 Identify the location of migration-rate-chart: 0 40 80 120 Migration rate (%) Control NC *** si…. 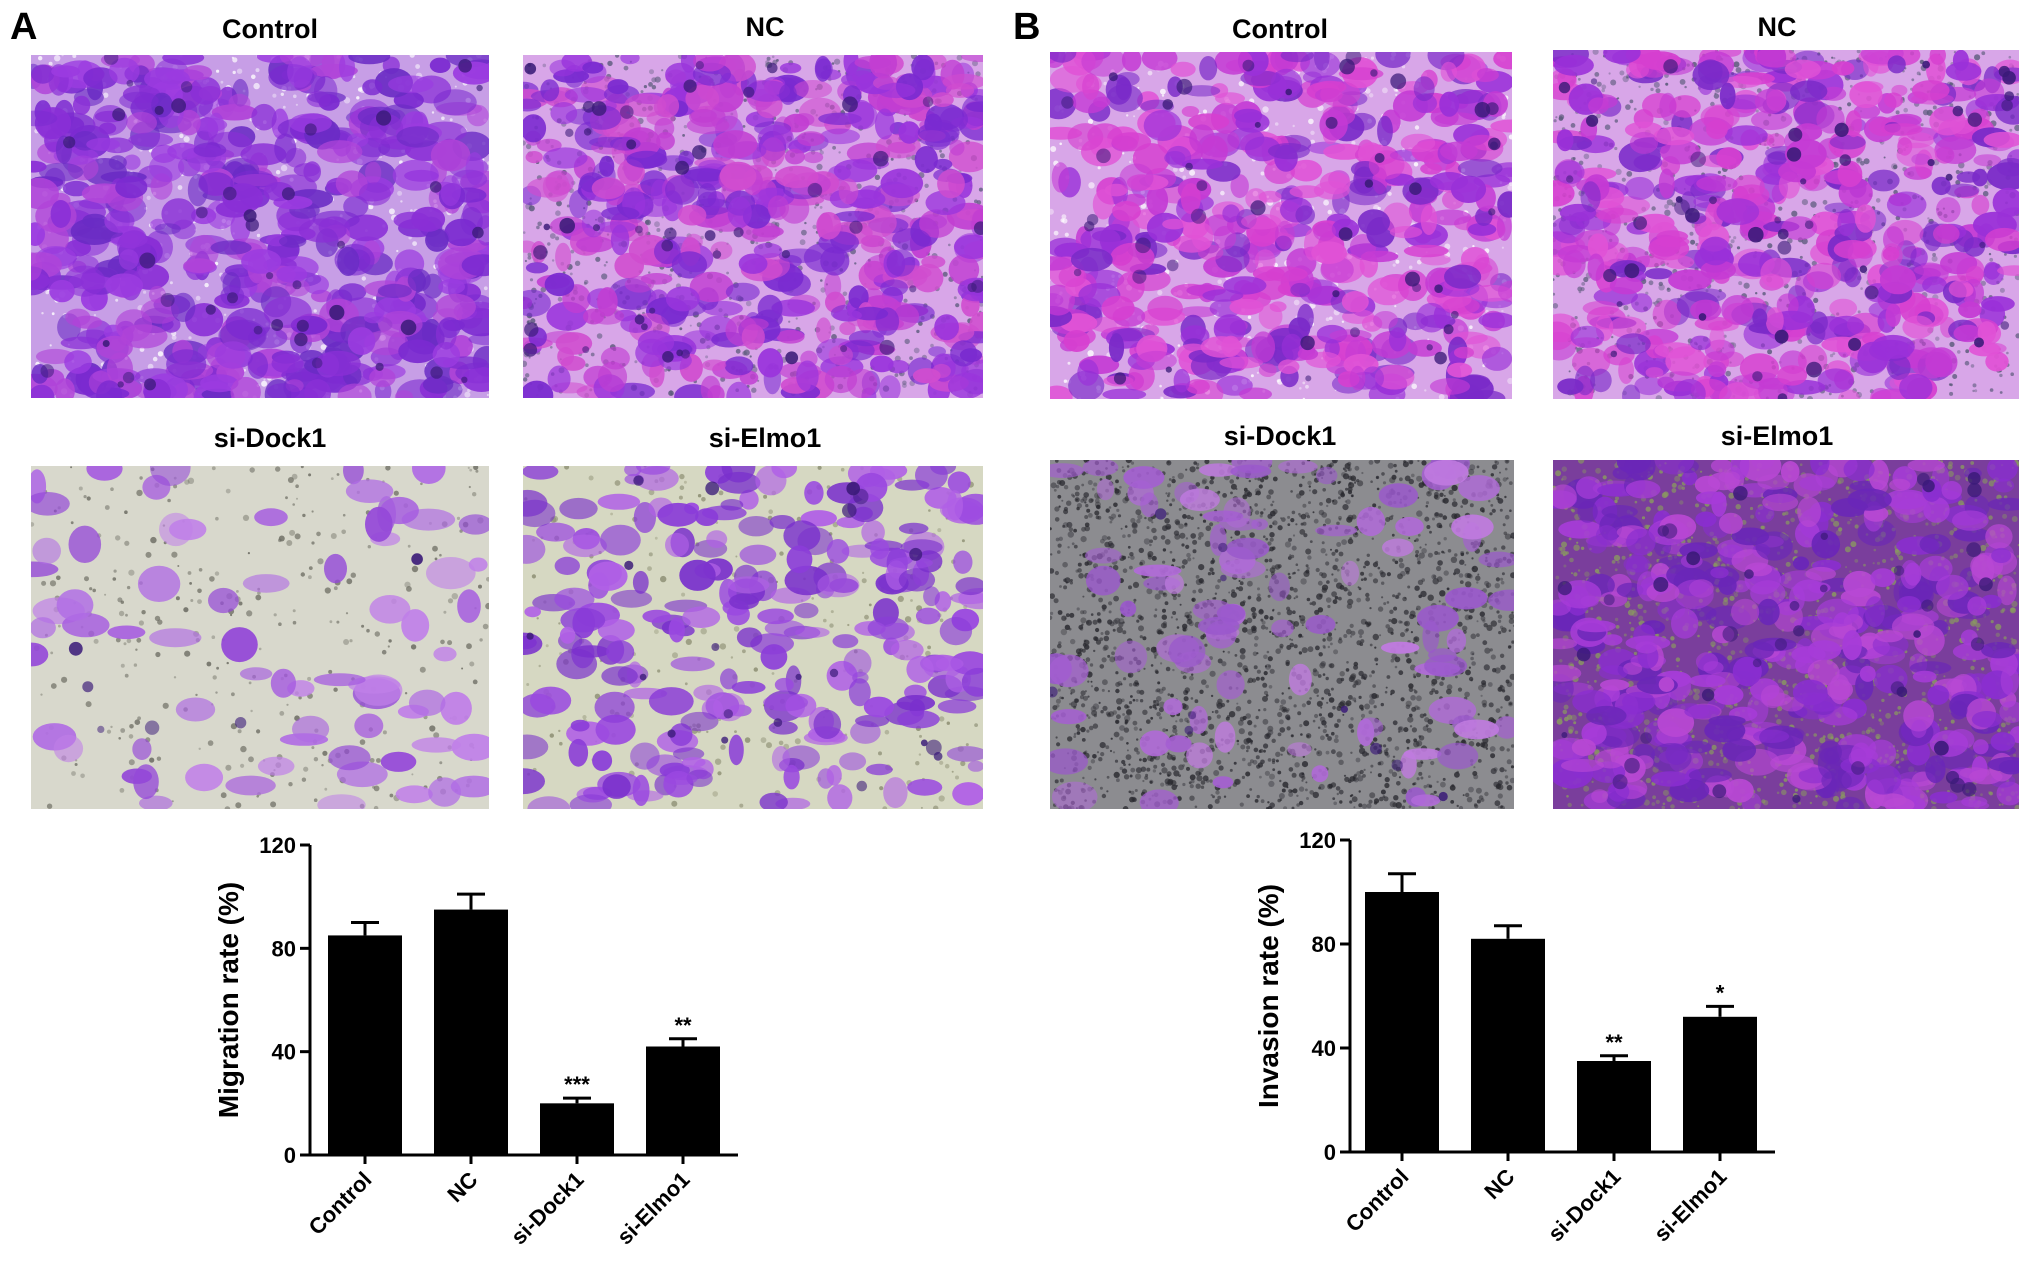
(475, 1041).